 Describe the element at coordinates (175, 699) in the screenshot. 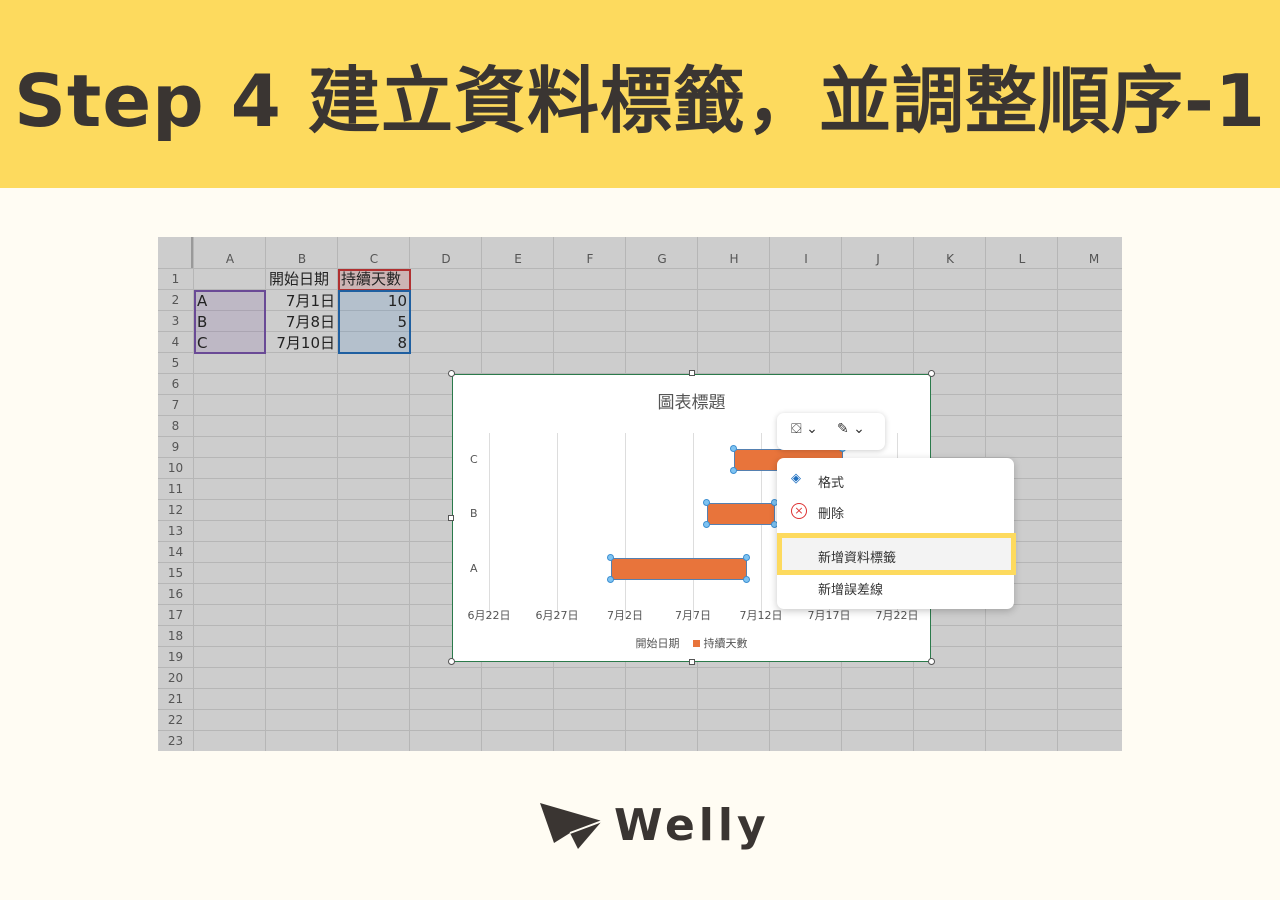

I see `row-header-21: 21` at that location.